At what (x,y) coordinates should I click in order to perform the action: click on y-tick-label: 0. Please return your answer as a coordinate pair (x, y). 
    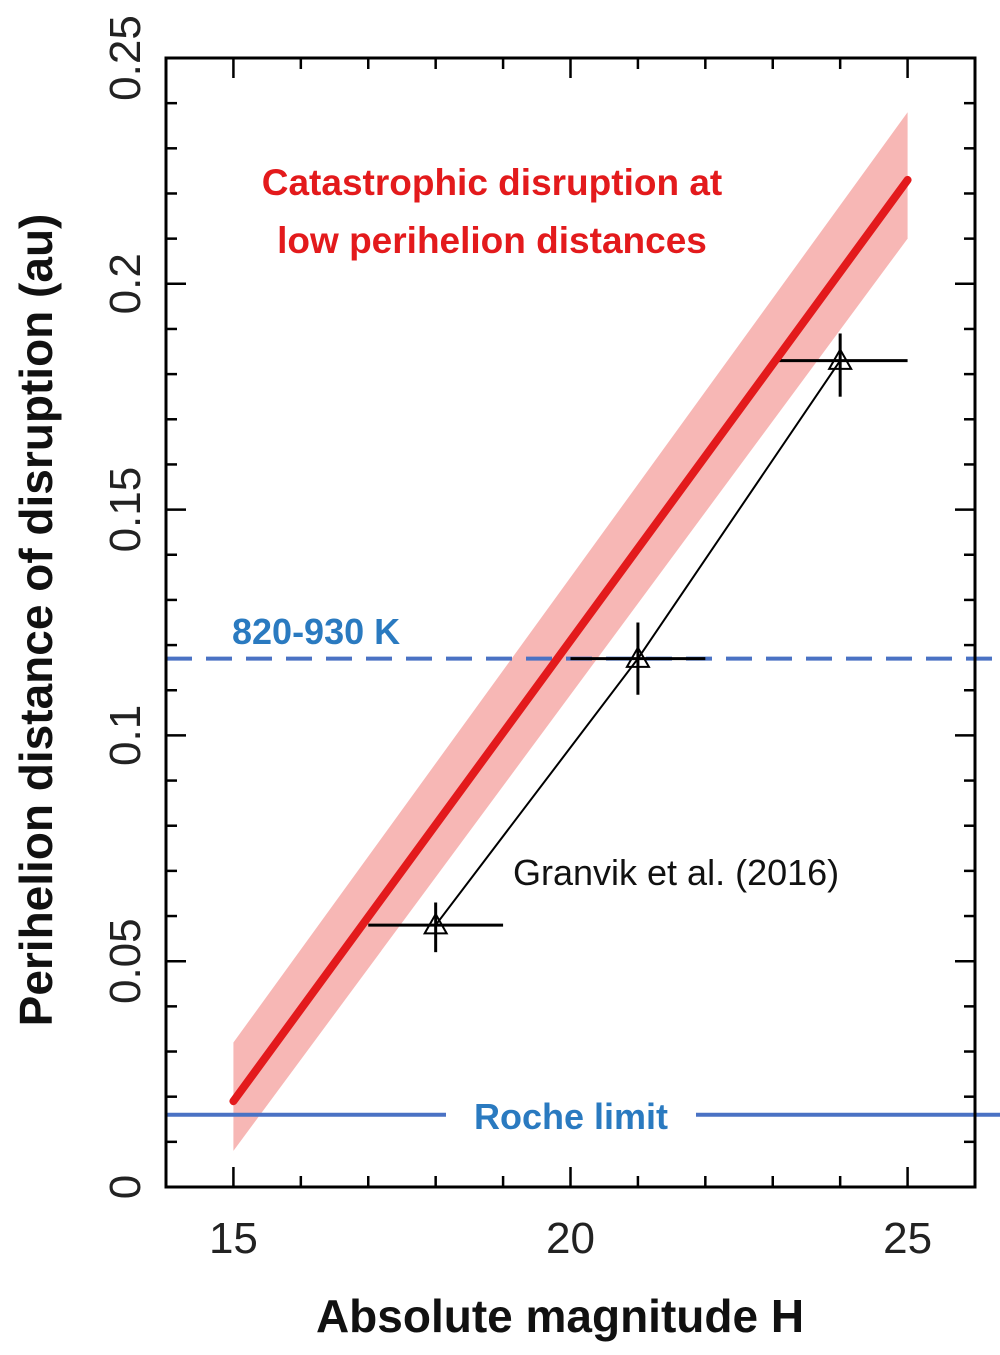
    Looking at the image, I should click on (125, 1187).